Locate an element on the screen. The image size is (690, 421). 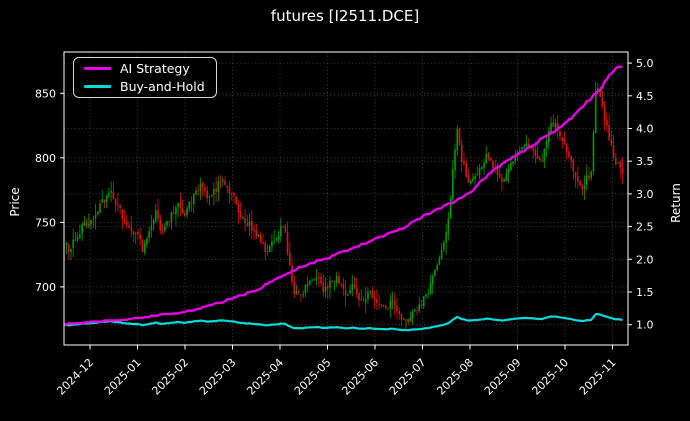
return-tick-label: 3.5 is located at coordinates (645, 161).